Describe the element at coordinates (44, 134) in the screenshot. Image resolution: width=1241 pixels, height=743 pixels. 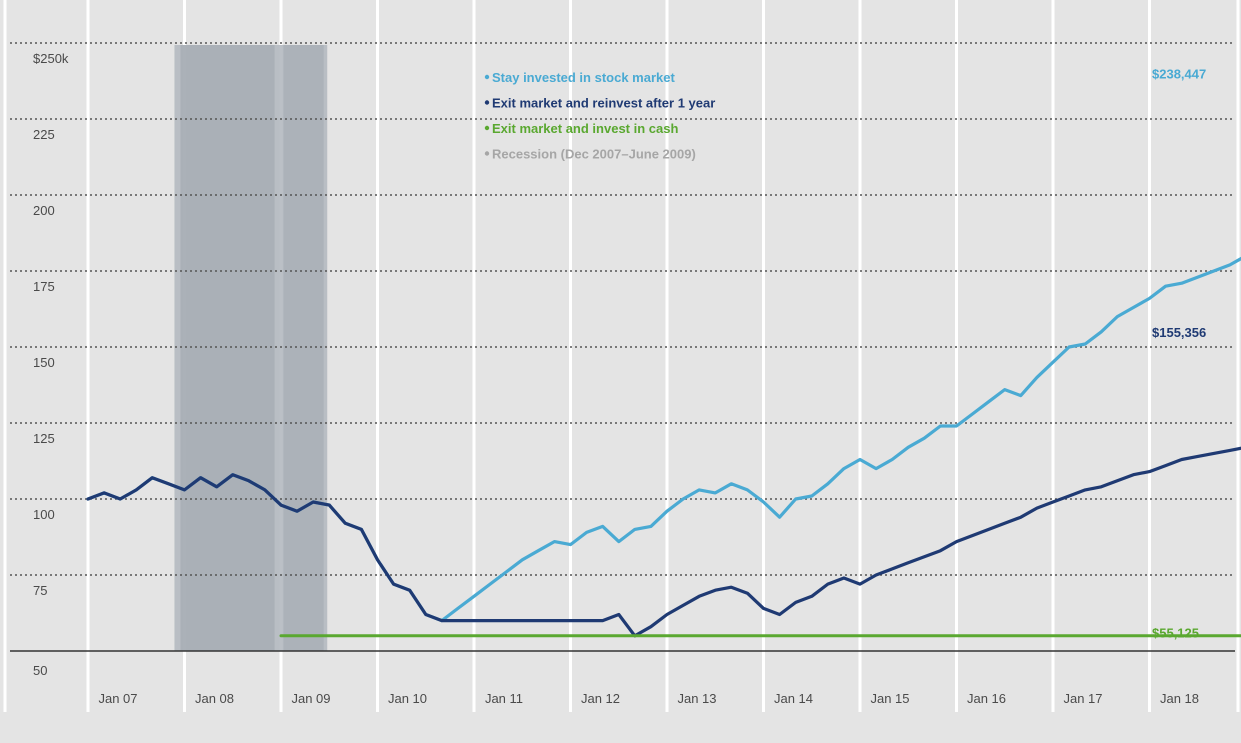
I see `y-tick-label: 225` at that location.